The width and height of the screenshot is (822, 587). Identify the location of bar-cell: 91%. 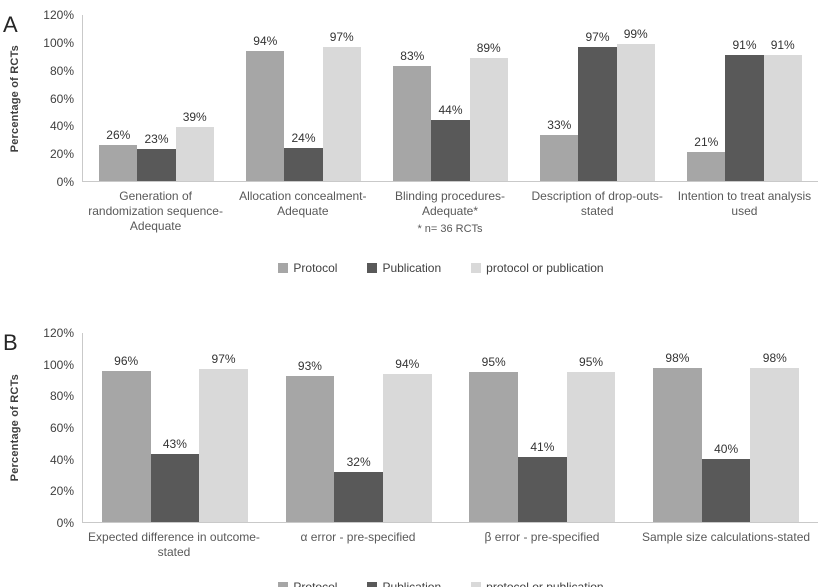
(782, 98).